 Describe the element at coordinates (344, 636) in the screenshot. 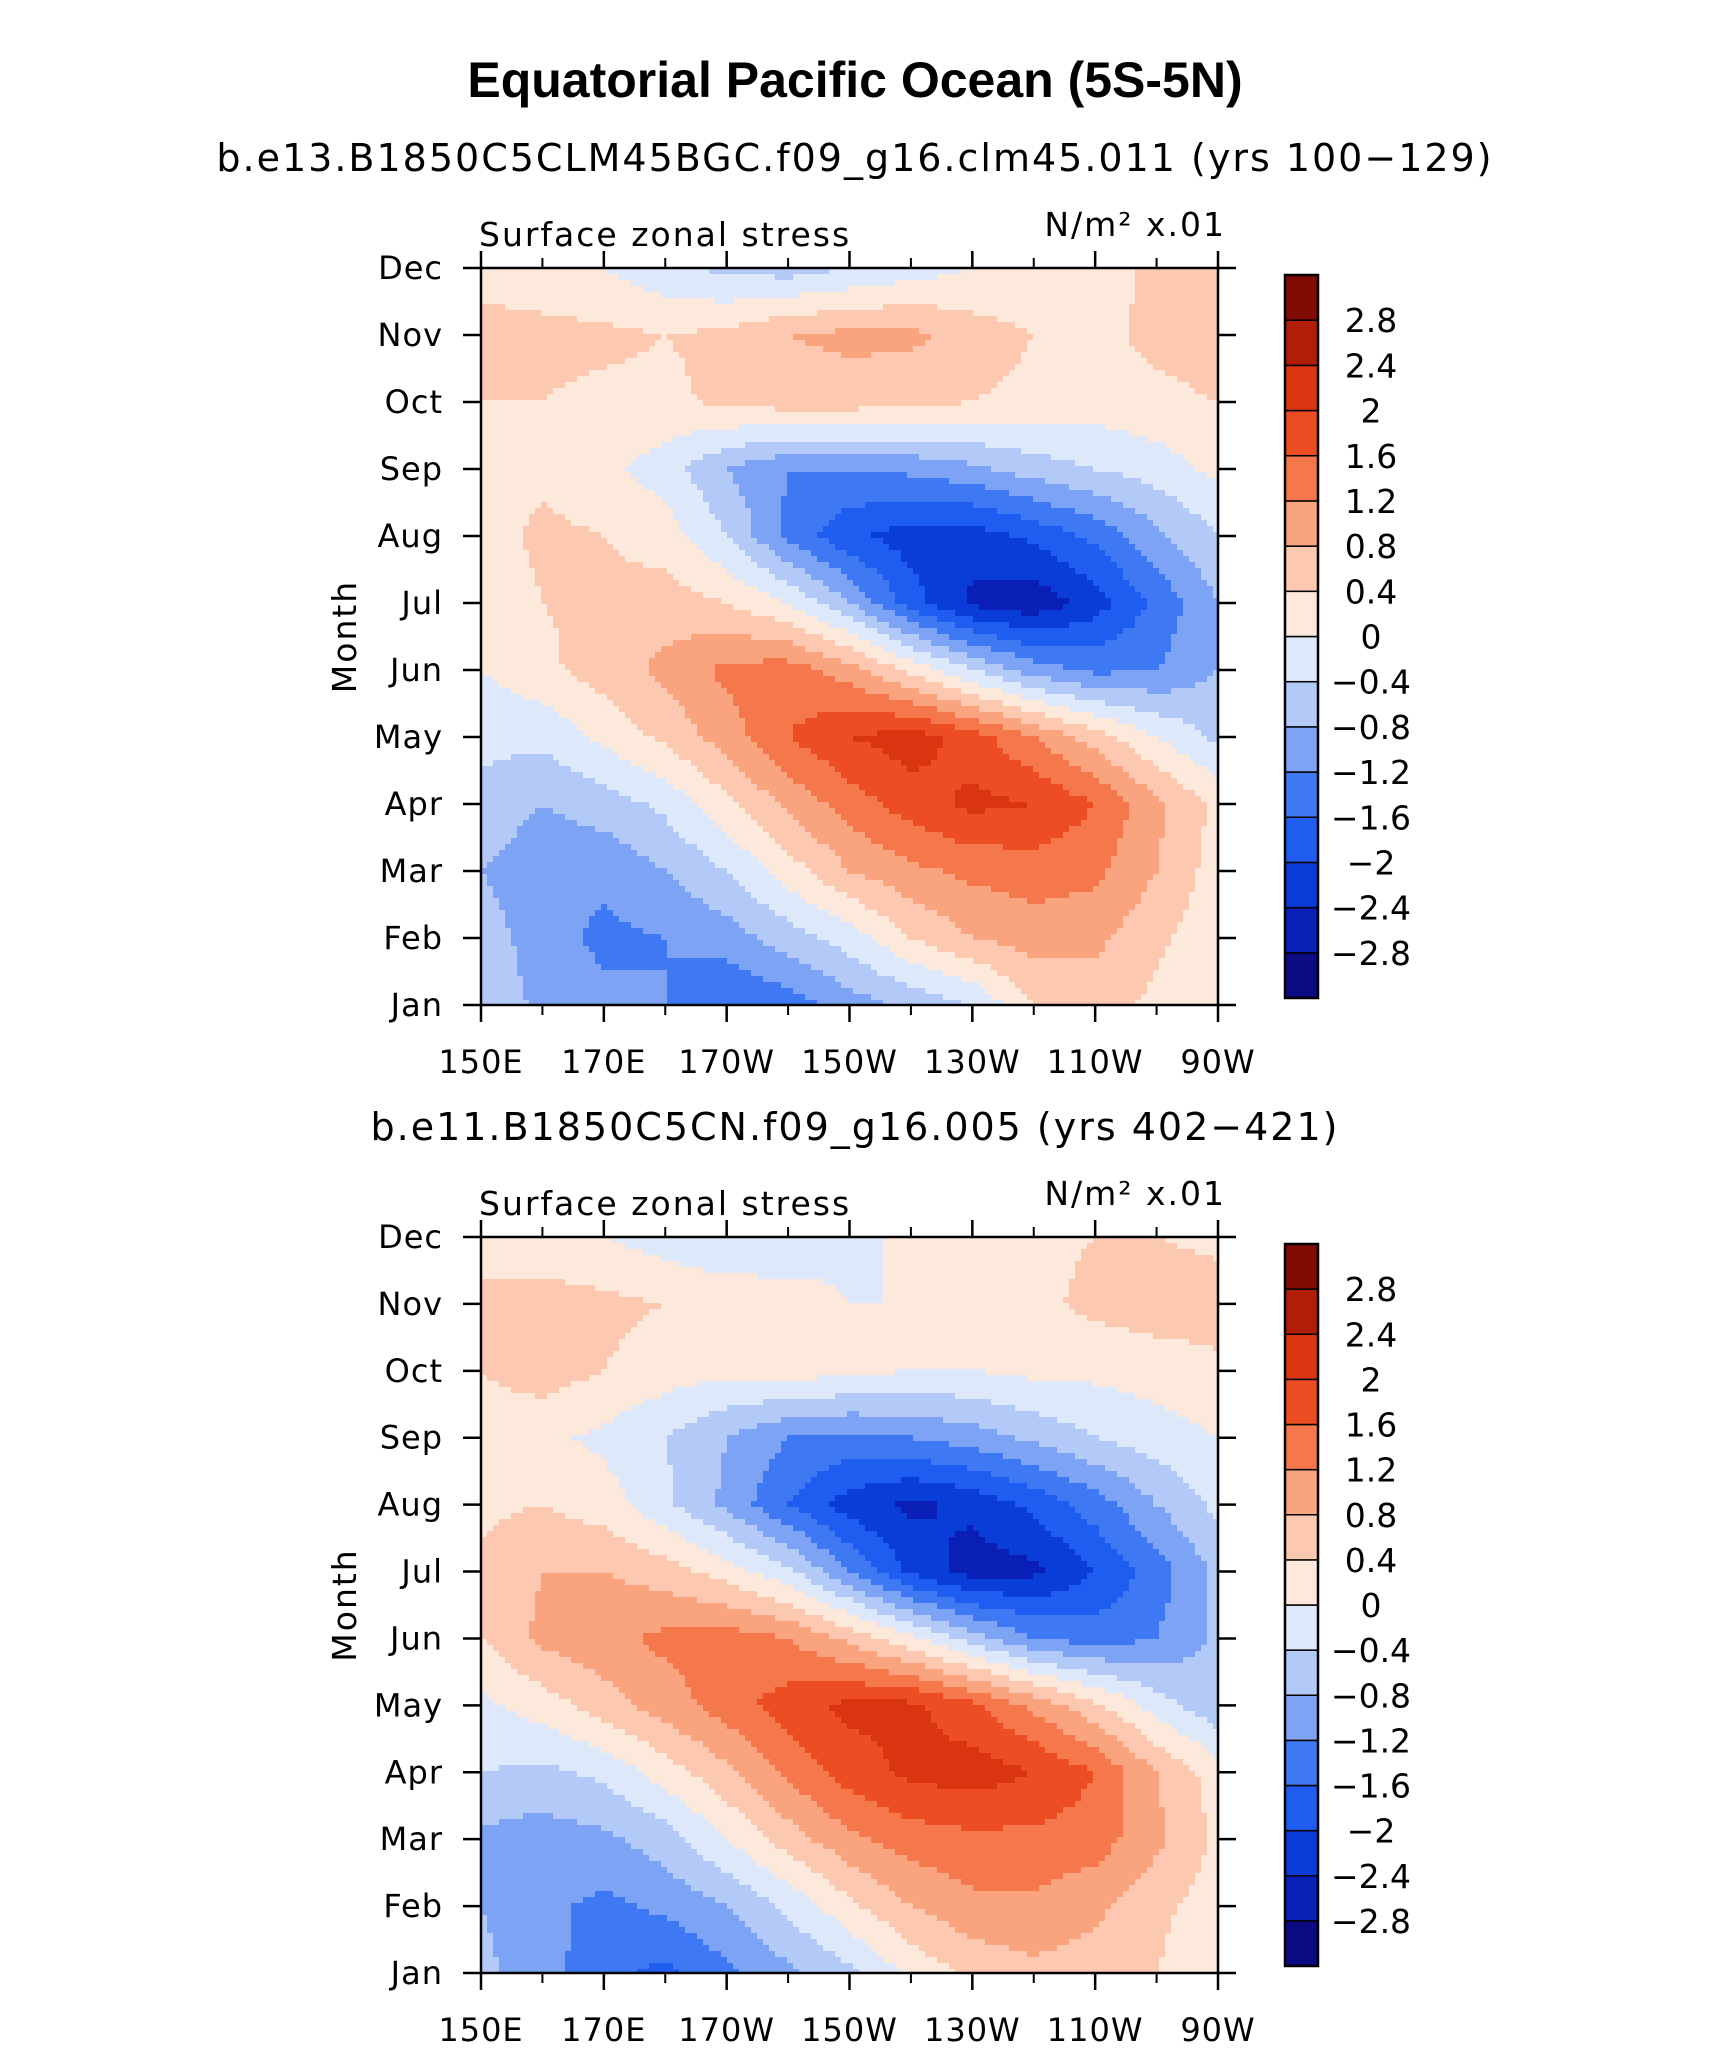

I see `p1-y-axis-title: Month` at that location.